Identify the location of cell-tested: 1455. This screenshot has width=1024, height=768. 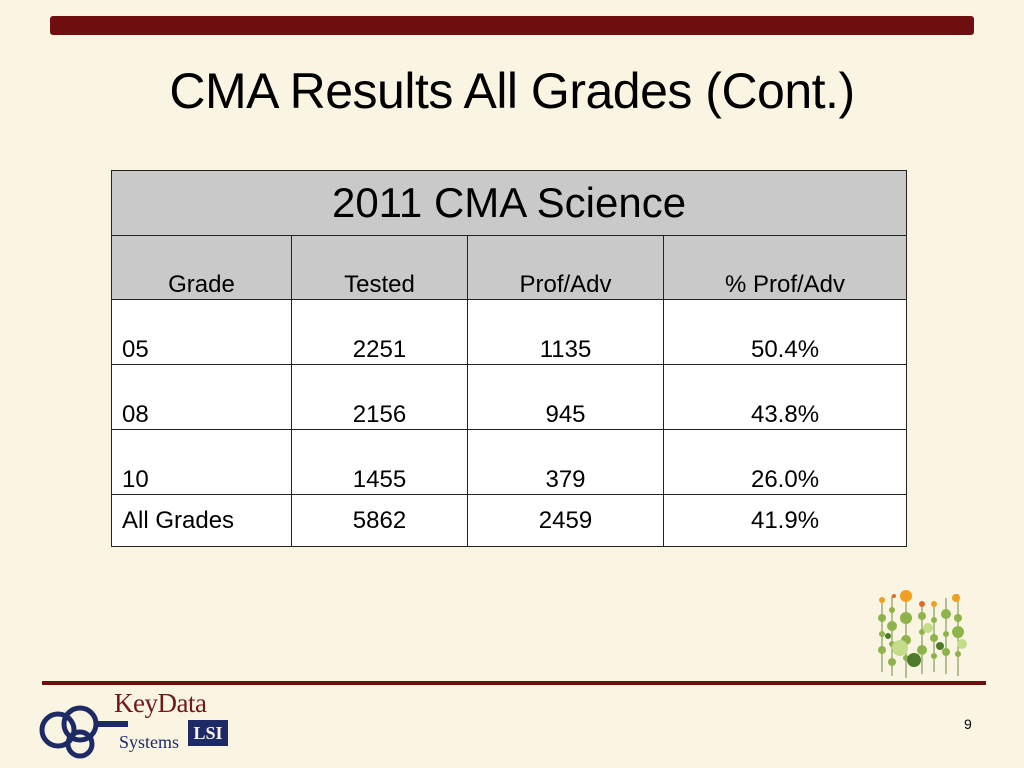
(379, 462).